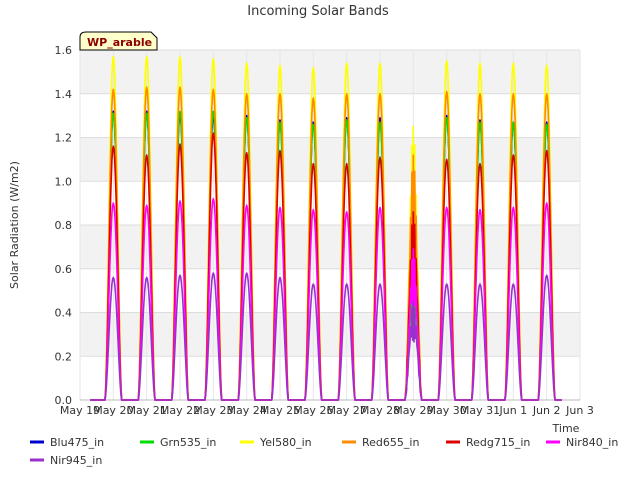  Describe the element at coordinates (566, 428) in the screenshot. I see `x-axis-label: Time` at that location.